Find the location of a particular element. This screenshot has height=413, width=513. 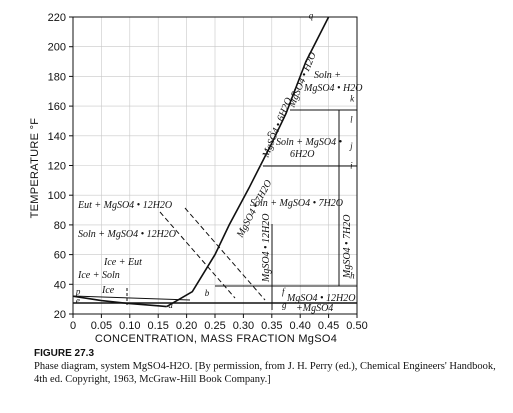

ice-line is located at coordinates (131, 298).